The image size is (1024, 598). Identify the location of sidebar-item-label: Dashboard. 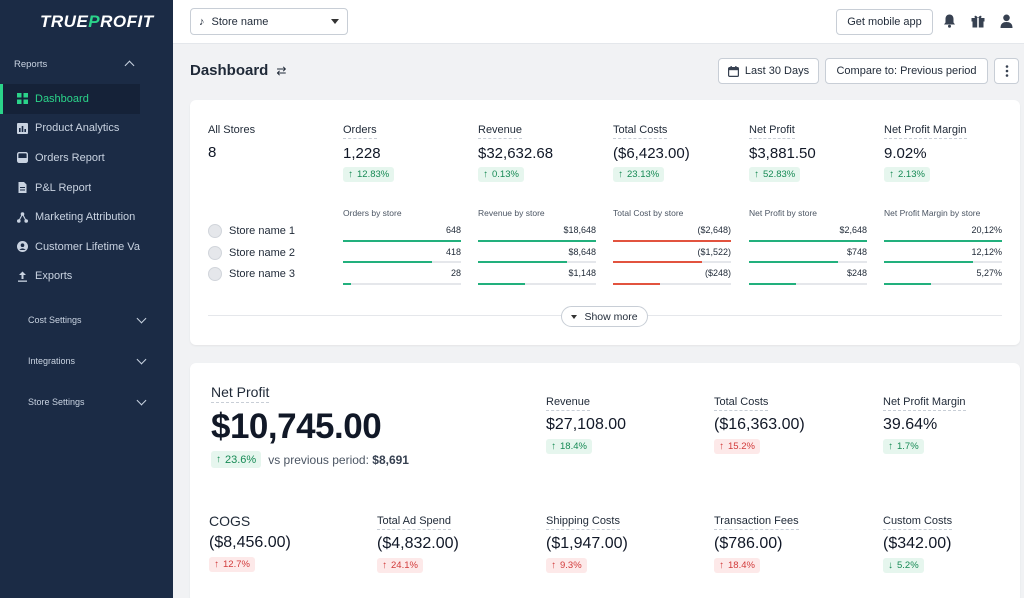
(62, 98).